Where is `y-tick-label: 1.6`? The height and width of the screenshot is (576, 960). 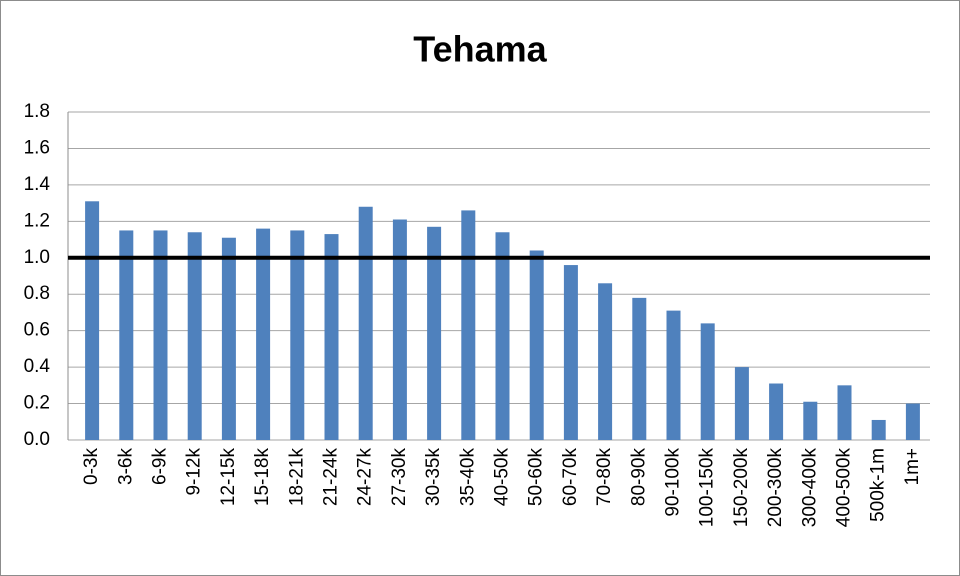 y-tick-label: 1.6 is located at coordinates (37, 147).